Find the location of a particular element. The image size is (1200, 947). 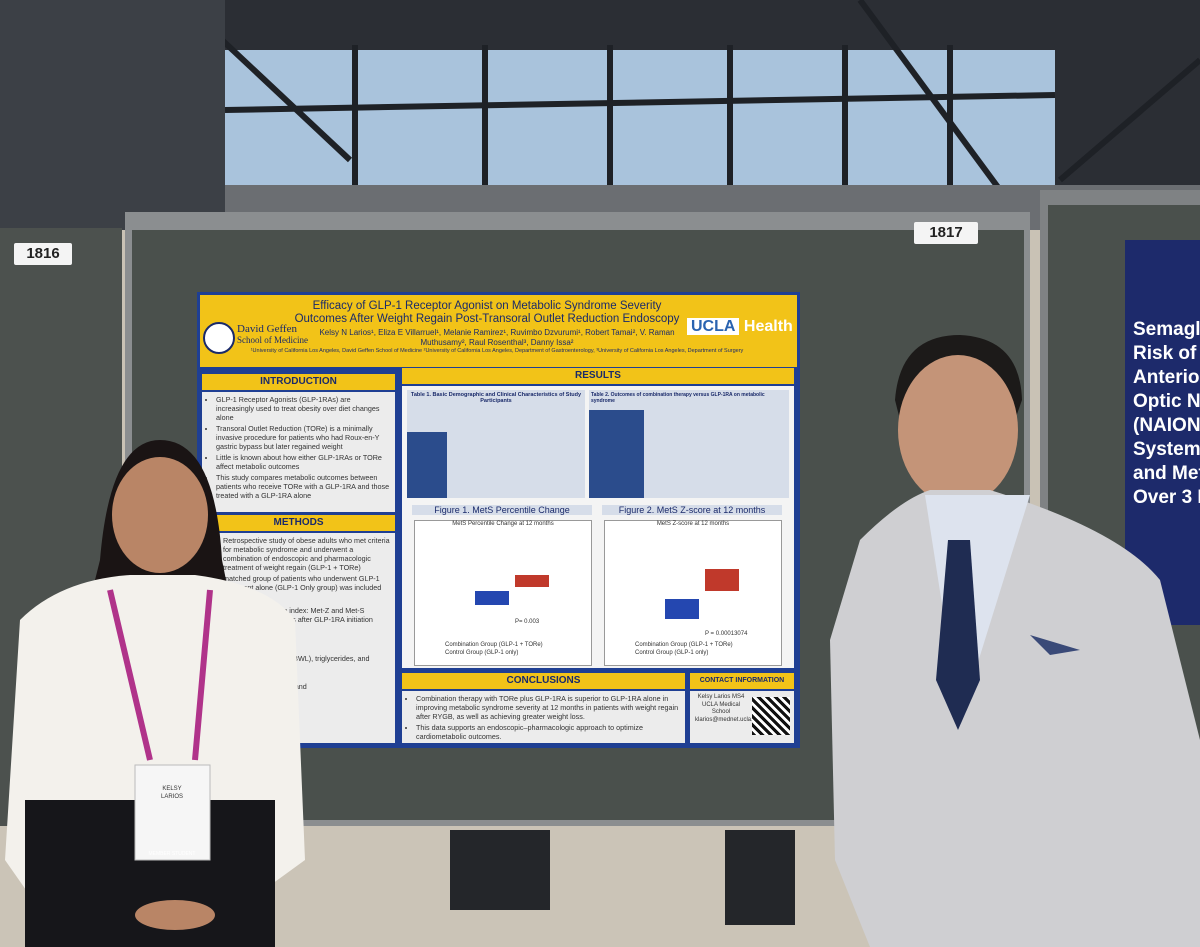

poster-line: and Met is located at coordinates (1166, 473).